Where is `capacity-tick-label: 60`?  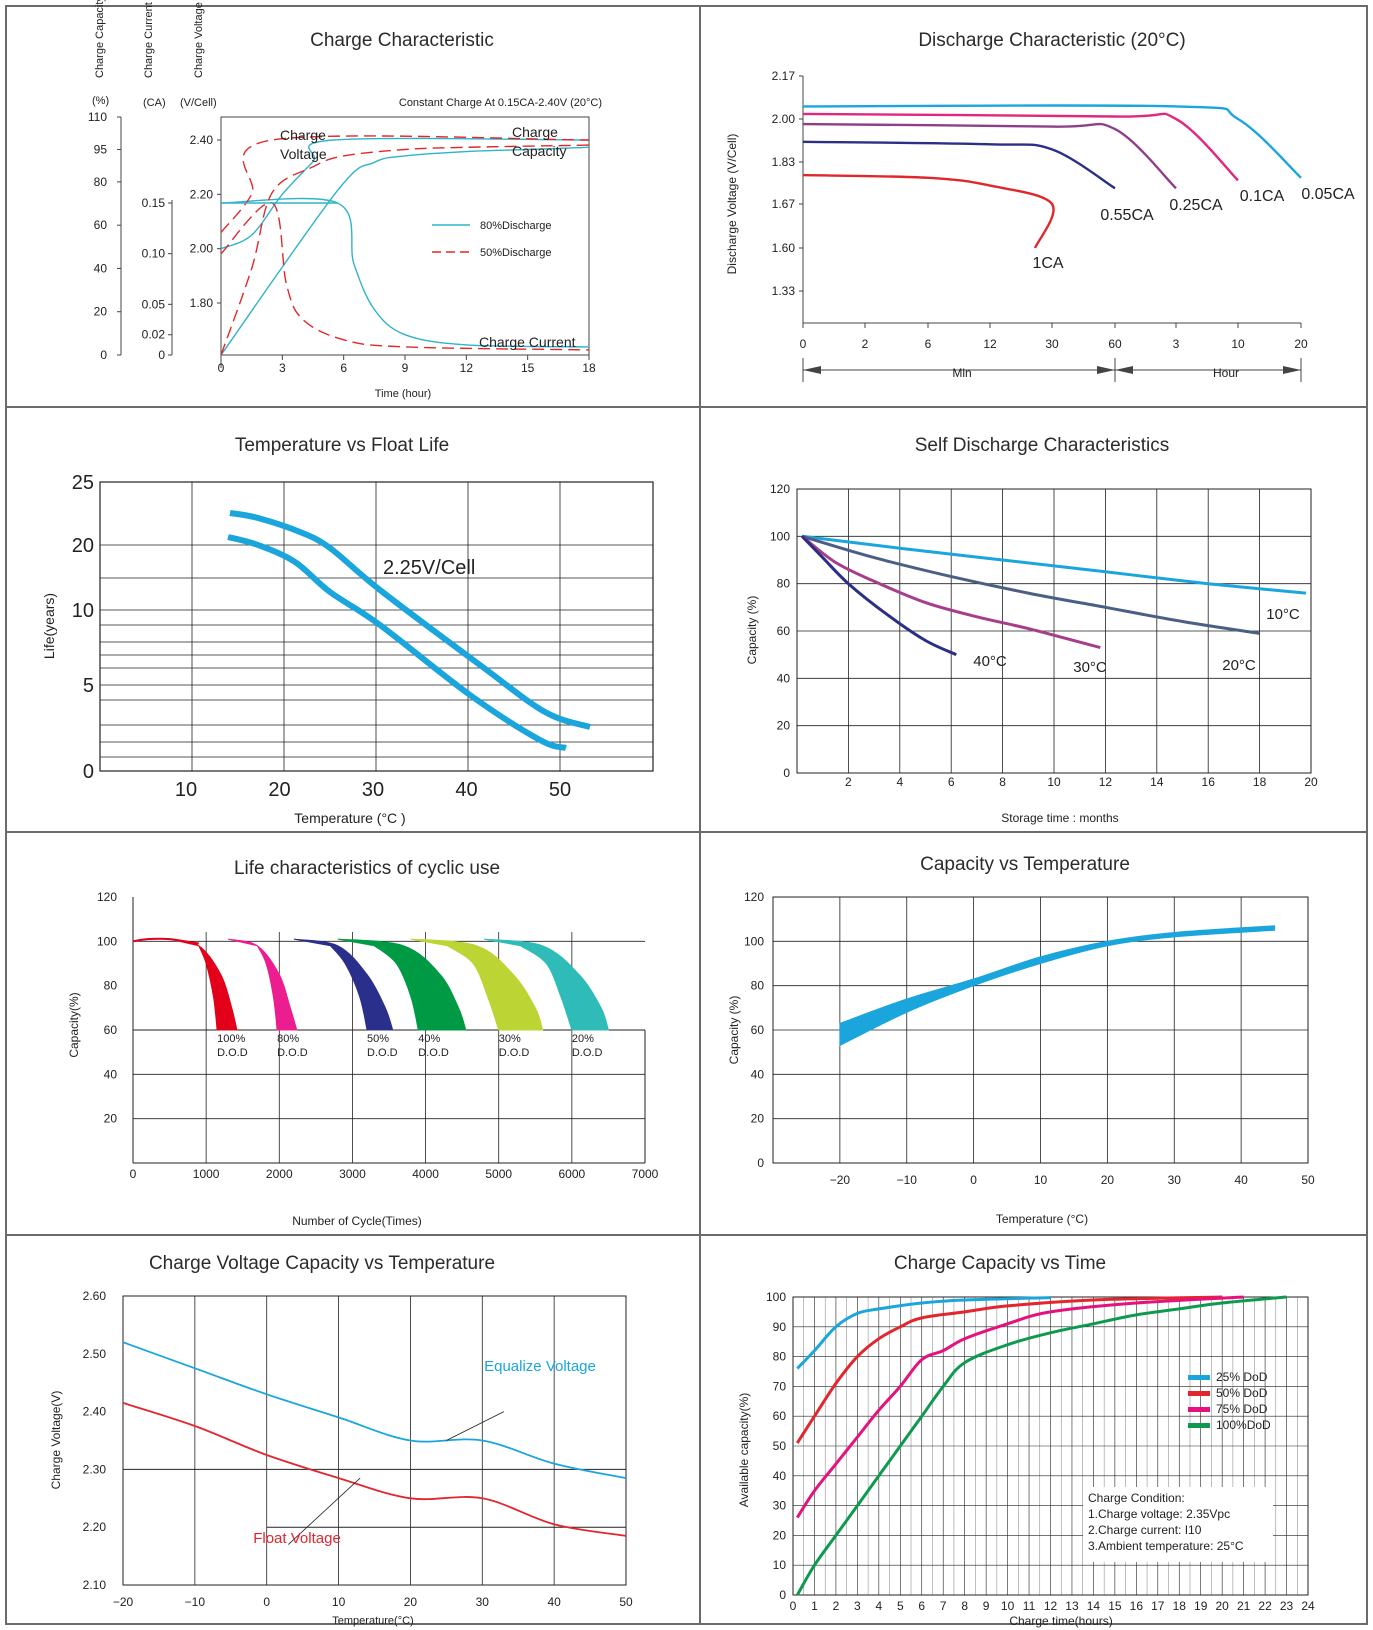 capacity-tick-label: 60 is located at coordinates (101, 225).